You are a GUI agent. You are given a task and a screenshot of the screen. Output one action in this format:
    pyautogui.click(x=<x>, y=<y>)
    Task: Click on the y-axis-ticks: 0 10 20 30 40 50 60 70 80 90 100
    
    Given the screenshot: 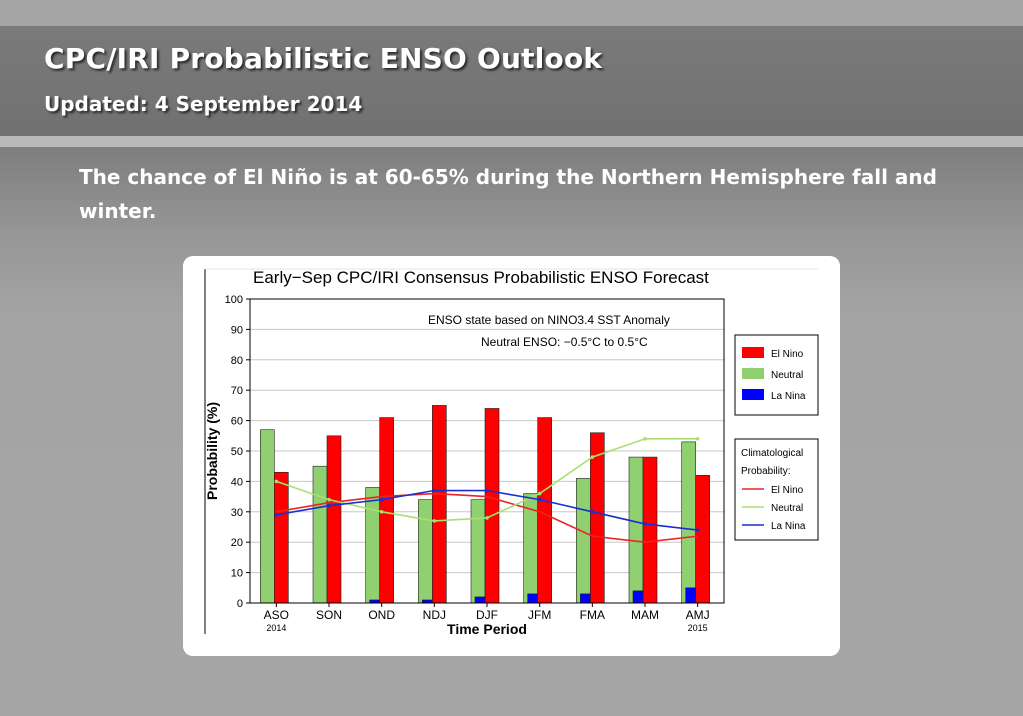 What is the action you would take?
    pyautogui.click(x=237, y=452)
    